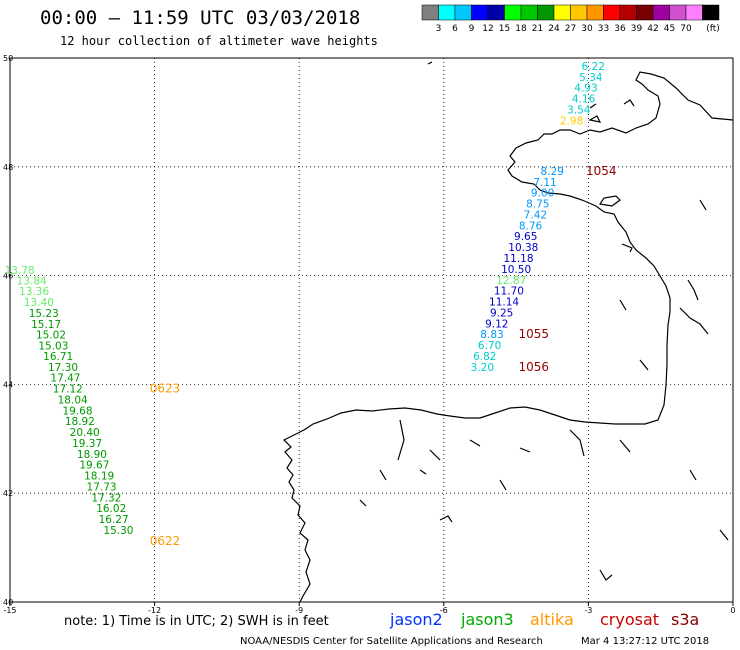 The width and height of the screenshot is (740, 650). Describe the element at coordinates (652, 29) in the screenshot. I see `colorbar-label: 42` at that location.